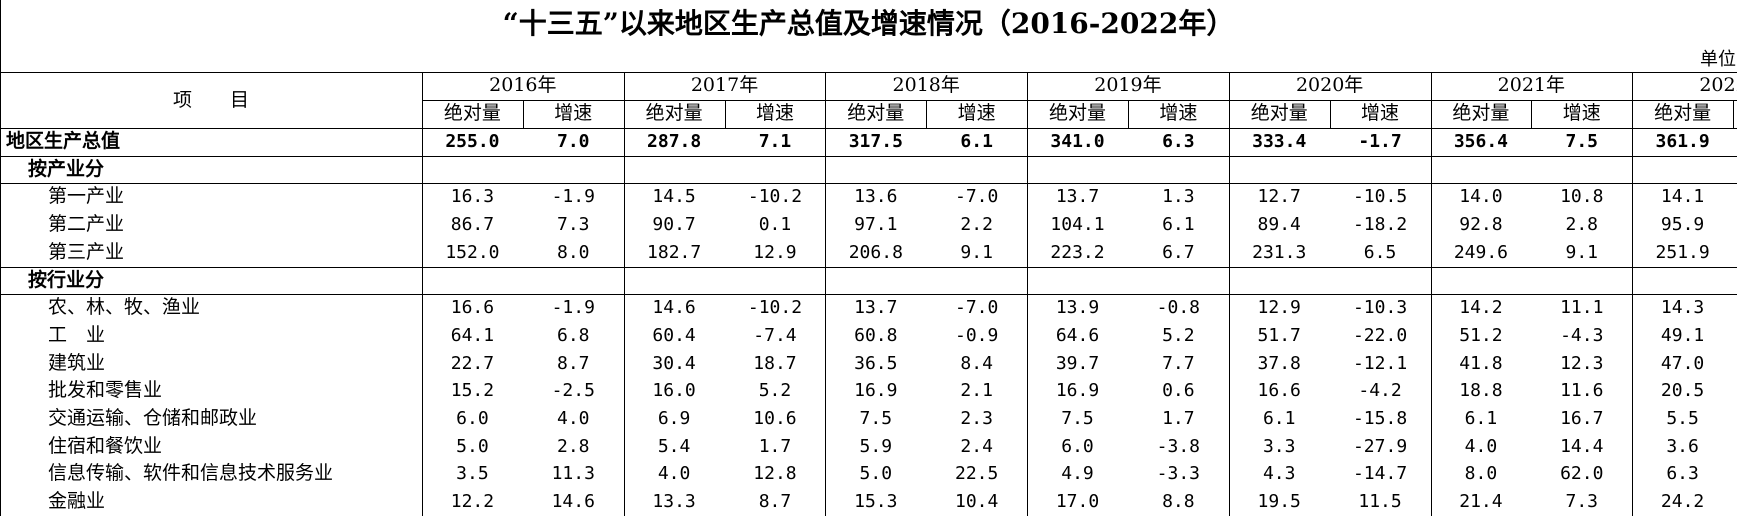 The width and height of the screenshot is (1737, 522). I want to click on table-cell: -18.2, so click(1380, 225).